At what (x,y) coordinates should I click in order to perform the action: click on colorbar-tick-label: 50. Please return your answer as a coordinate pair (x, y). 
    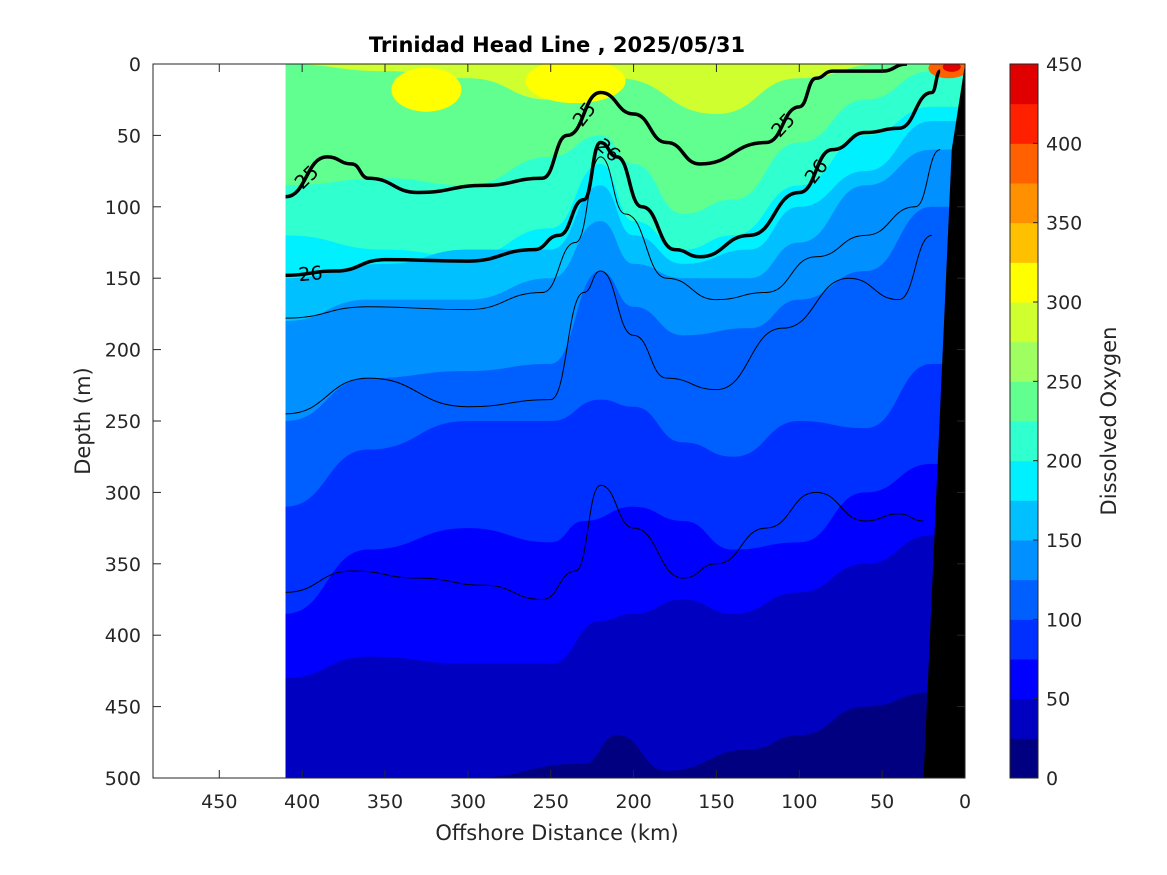
    Looking at the image, I should click on (1058, 700).